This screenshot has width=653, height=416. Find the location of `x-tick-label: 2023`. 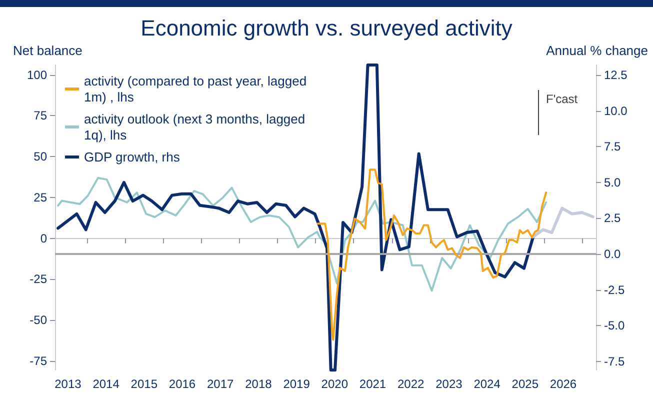

x-tick-label: 2023 is located at coordinates (449, 384).